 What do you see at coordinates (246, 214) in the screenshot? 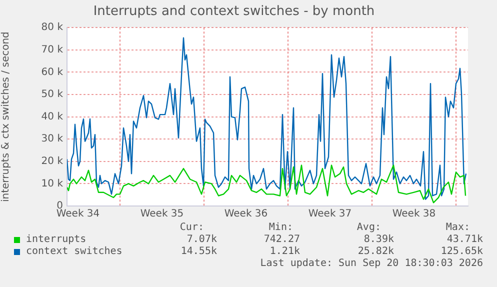
I see `x-tick-label: Week 36` at bounding box center [246, 214].